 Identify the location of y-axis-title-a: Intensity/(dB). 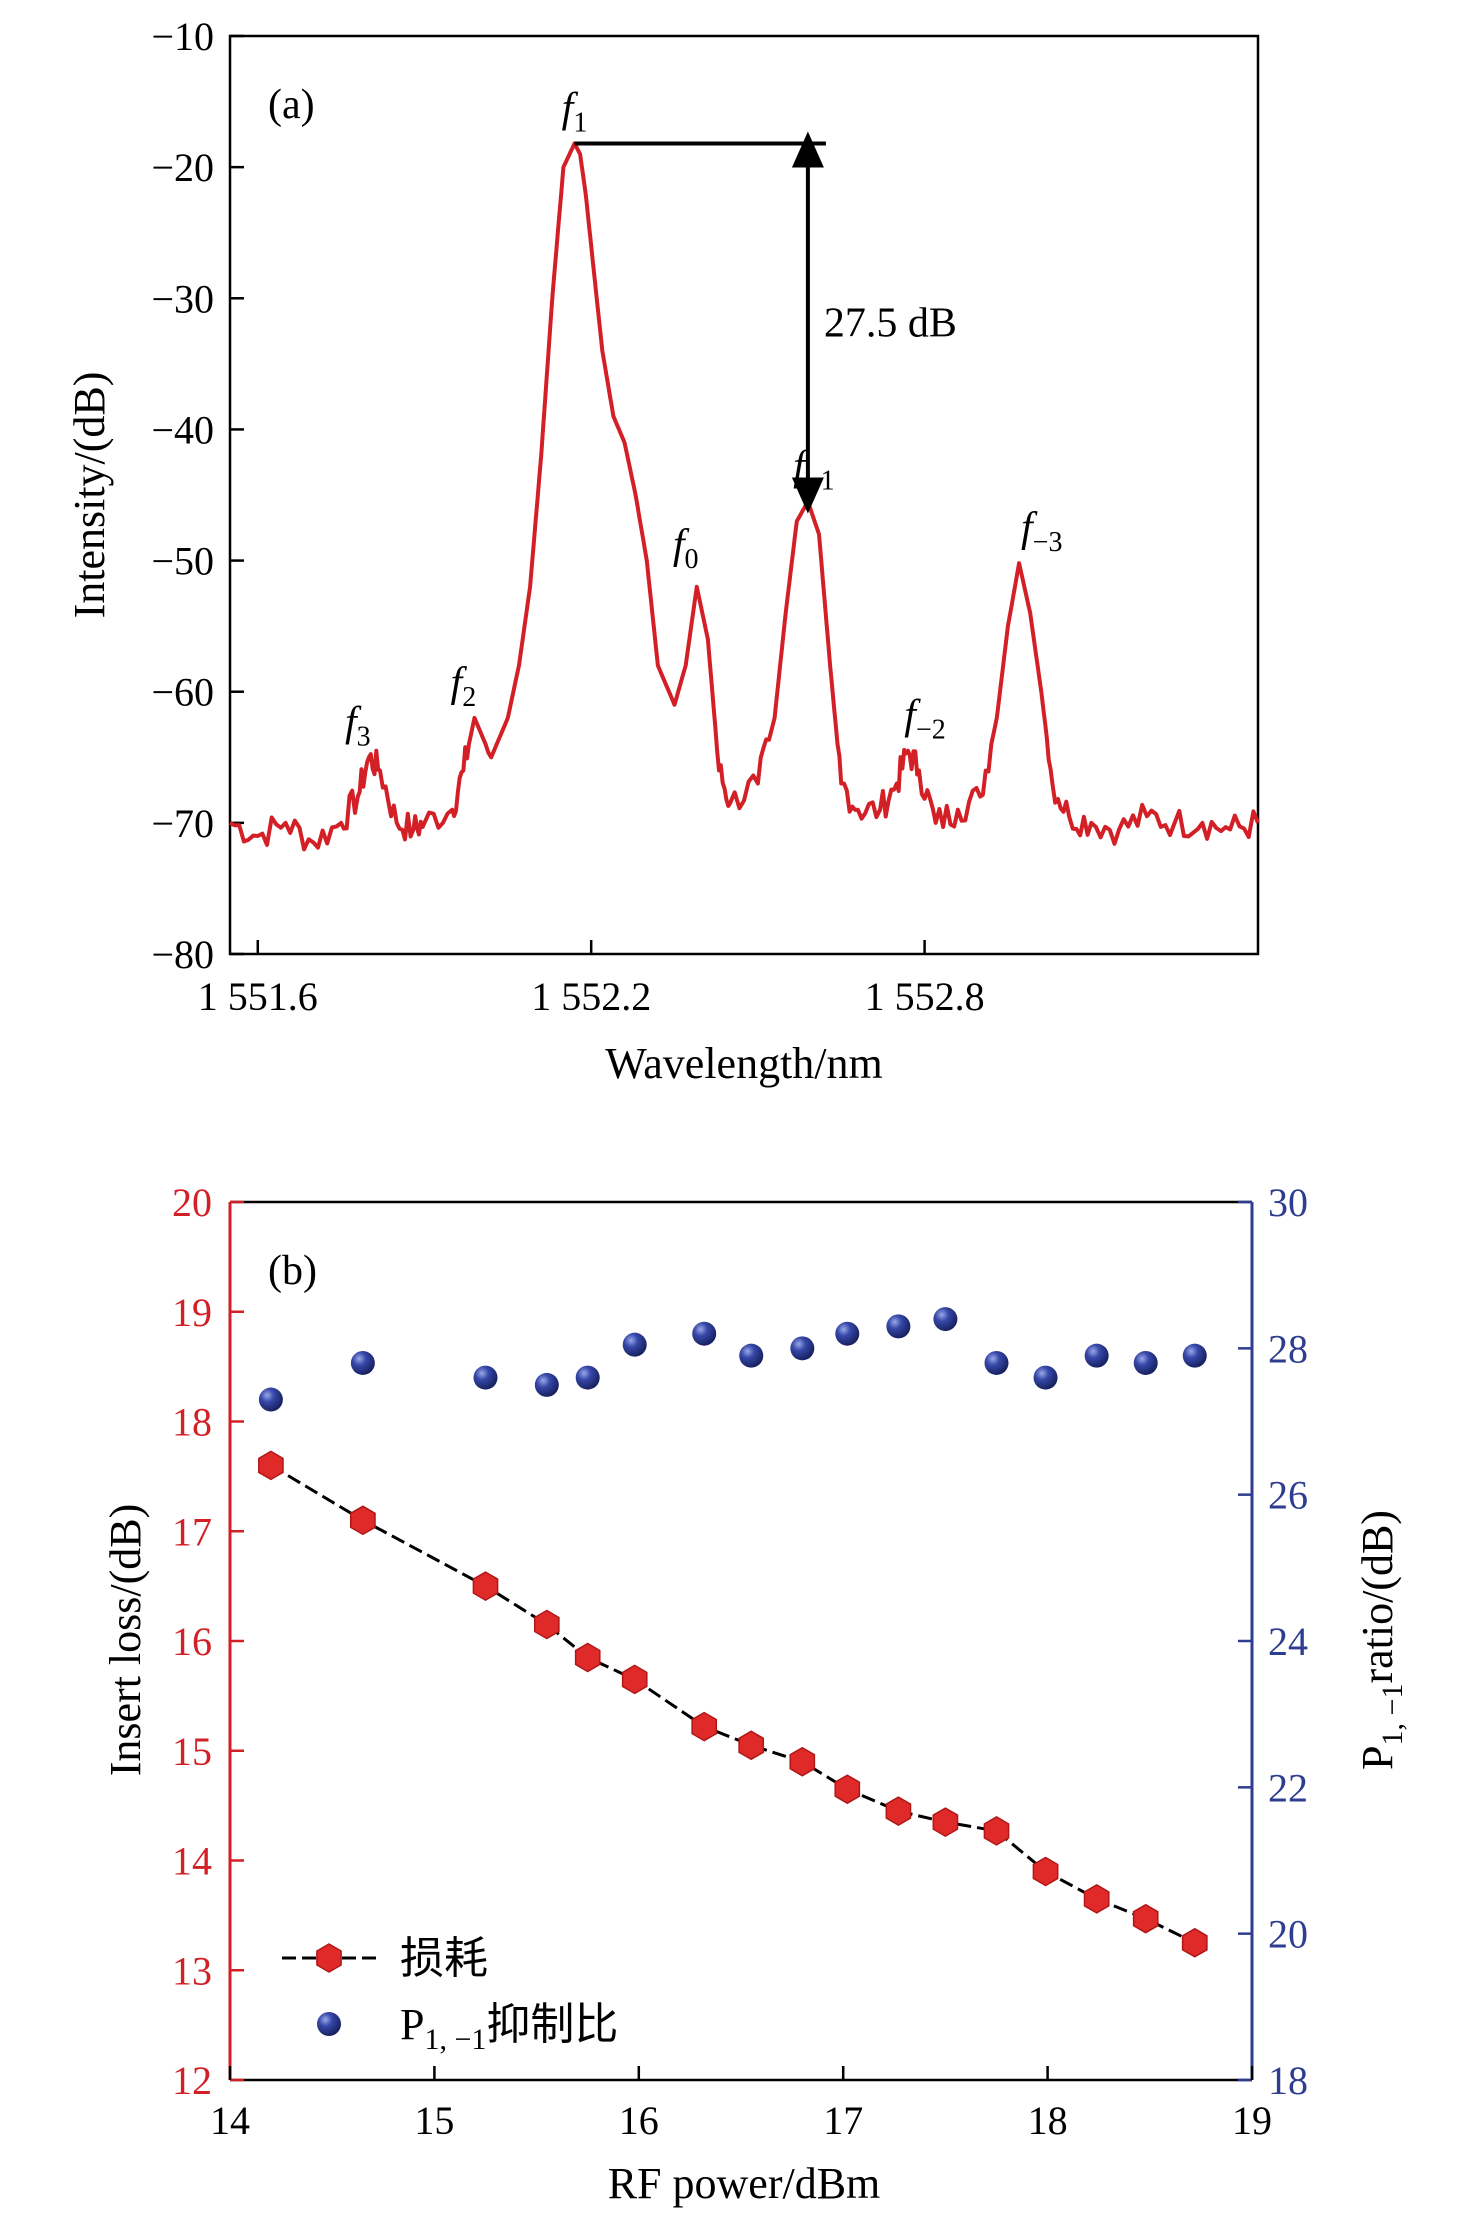
(89, 495).